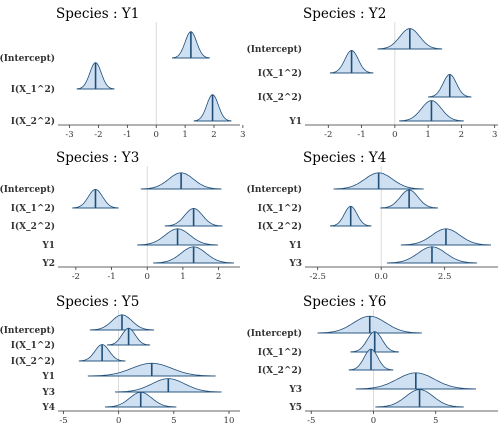  I want to click on category-label: Y4, so click(48, 408).